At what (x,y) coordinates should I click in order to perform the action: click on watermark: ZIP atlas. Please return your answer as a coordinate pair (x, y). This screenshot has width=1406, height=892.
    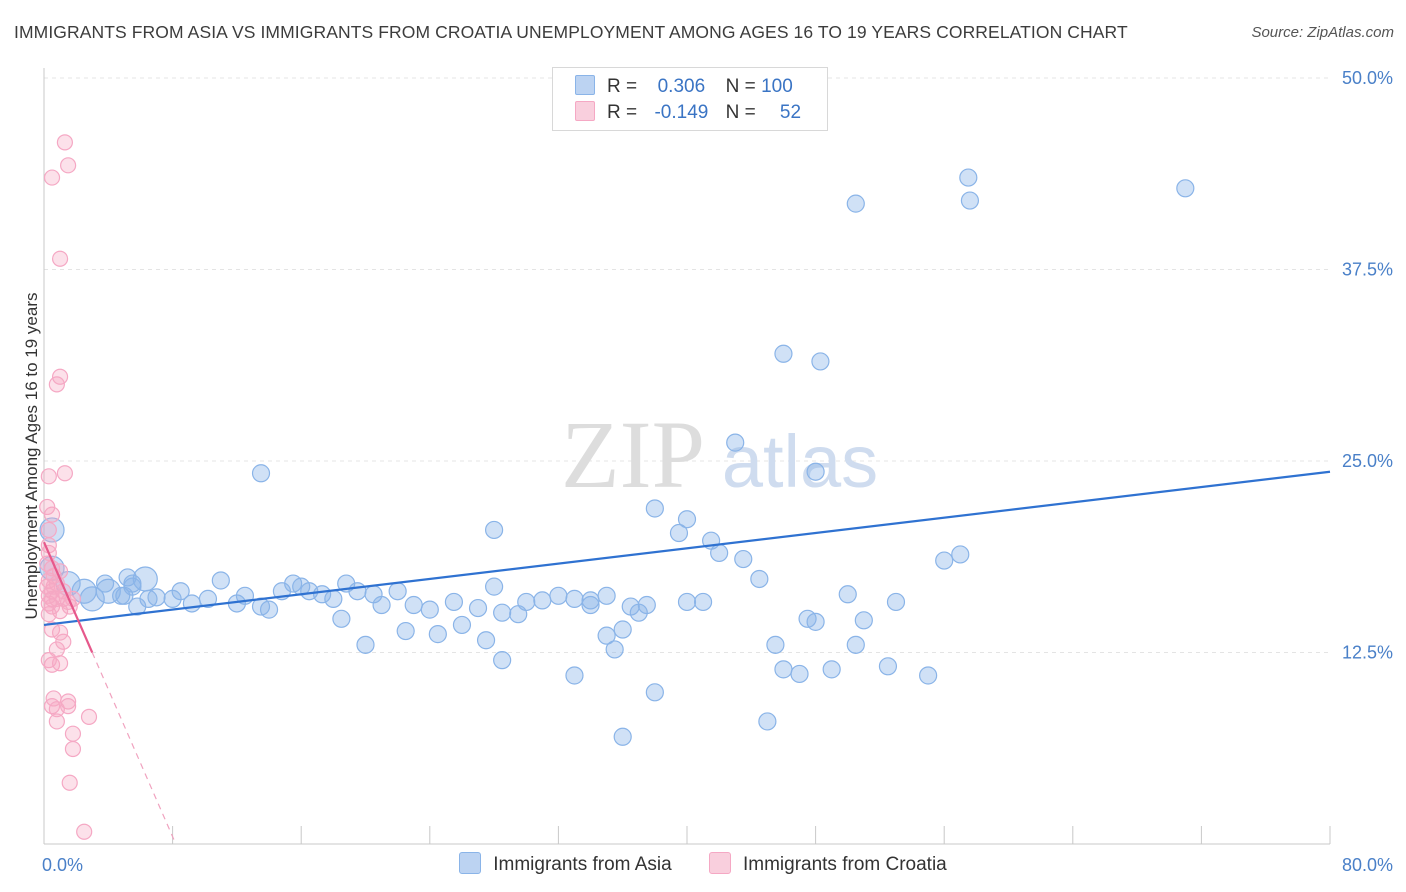
    Looking at the image, I should click on (719, 454).